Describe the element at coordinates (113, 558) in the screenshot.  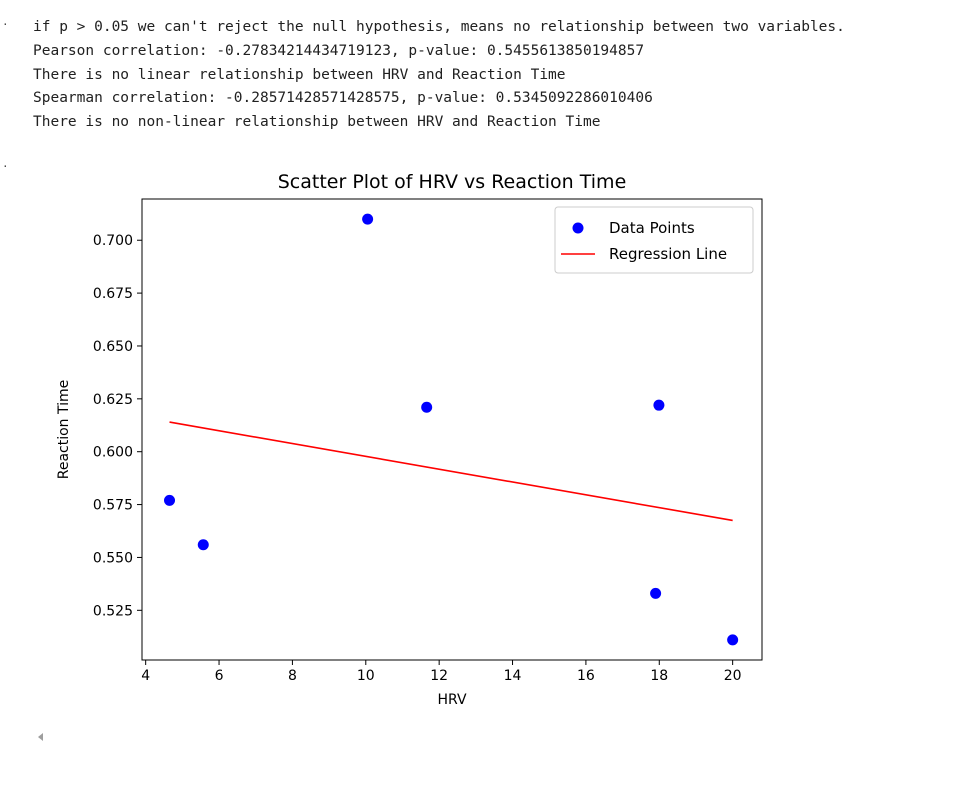
I see `y-tick-label: 0.550` at that location.